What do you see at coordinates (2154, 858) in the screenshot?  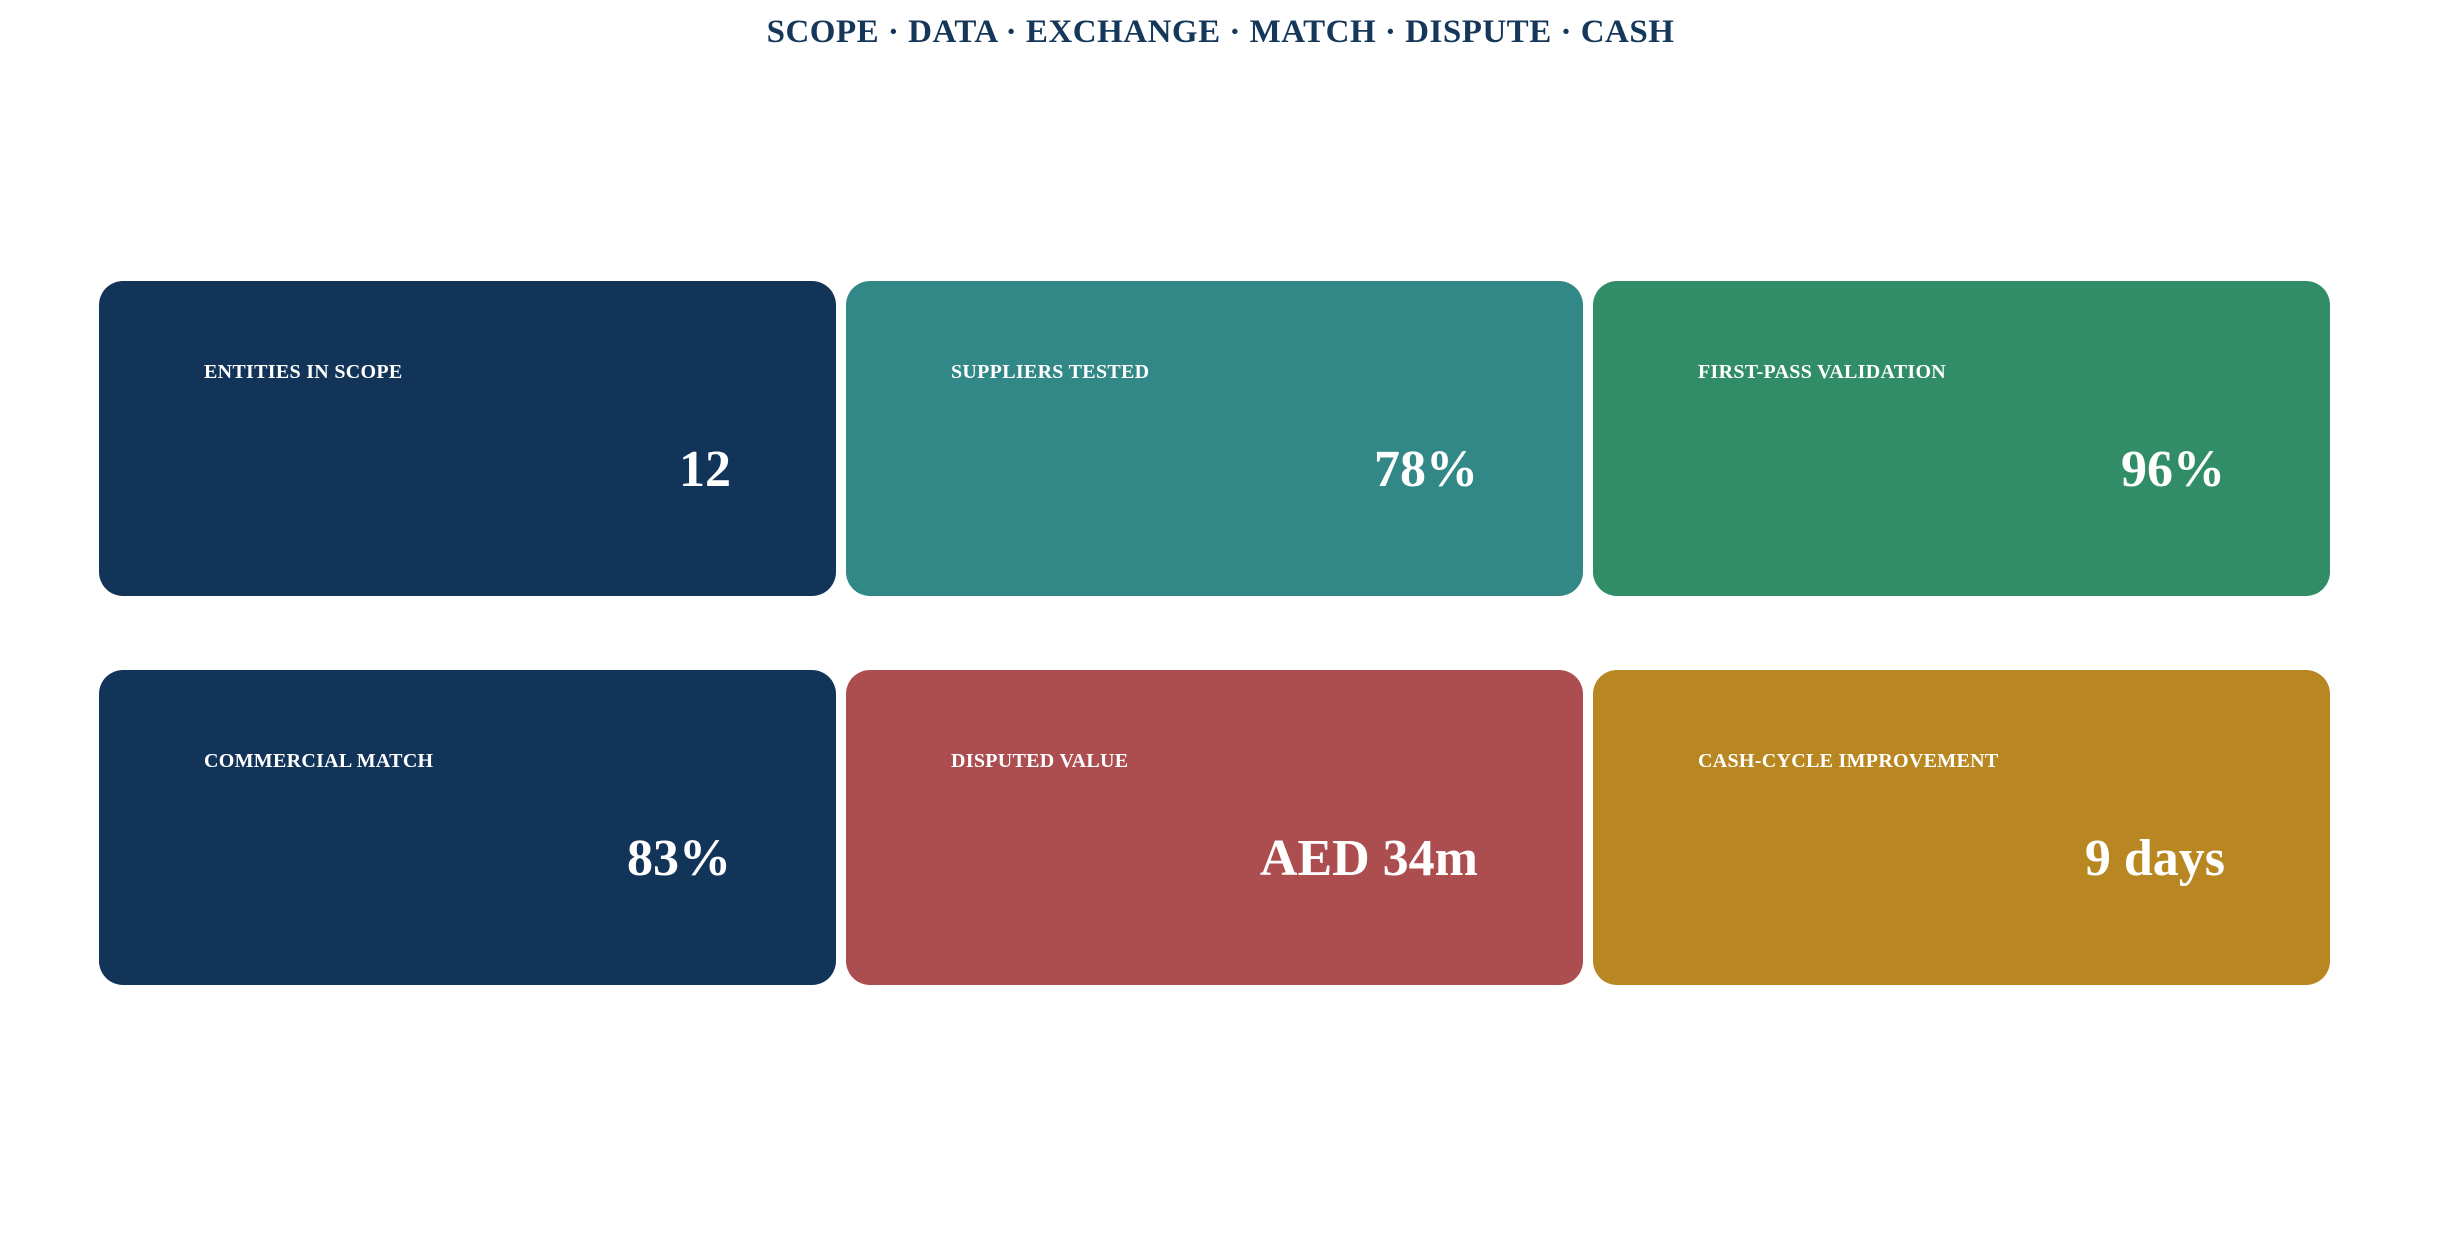 I see `kpi-value: 9 days` at bounding box center [2154, 858].